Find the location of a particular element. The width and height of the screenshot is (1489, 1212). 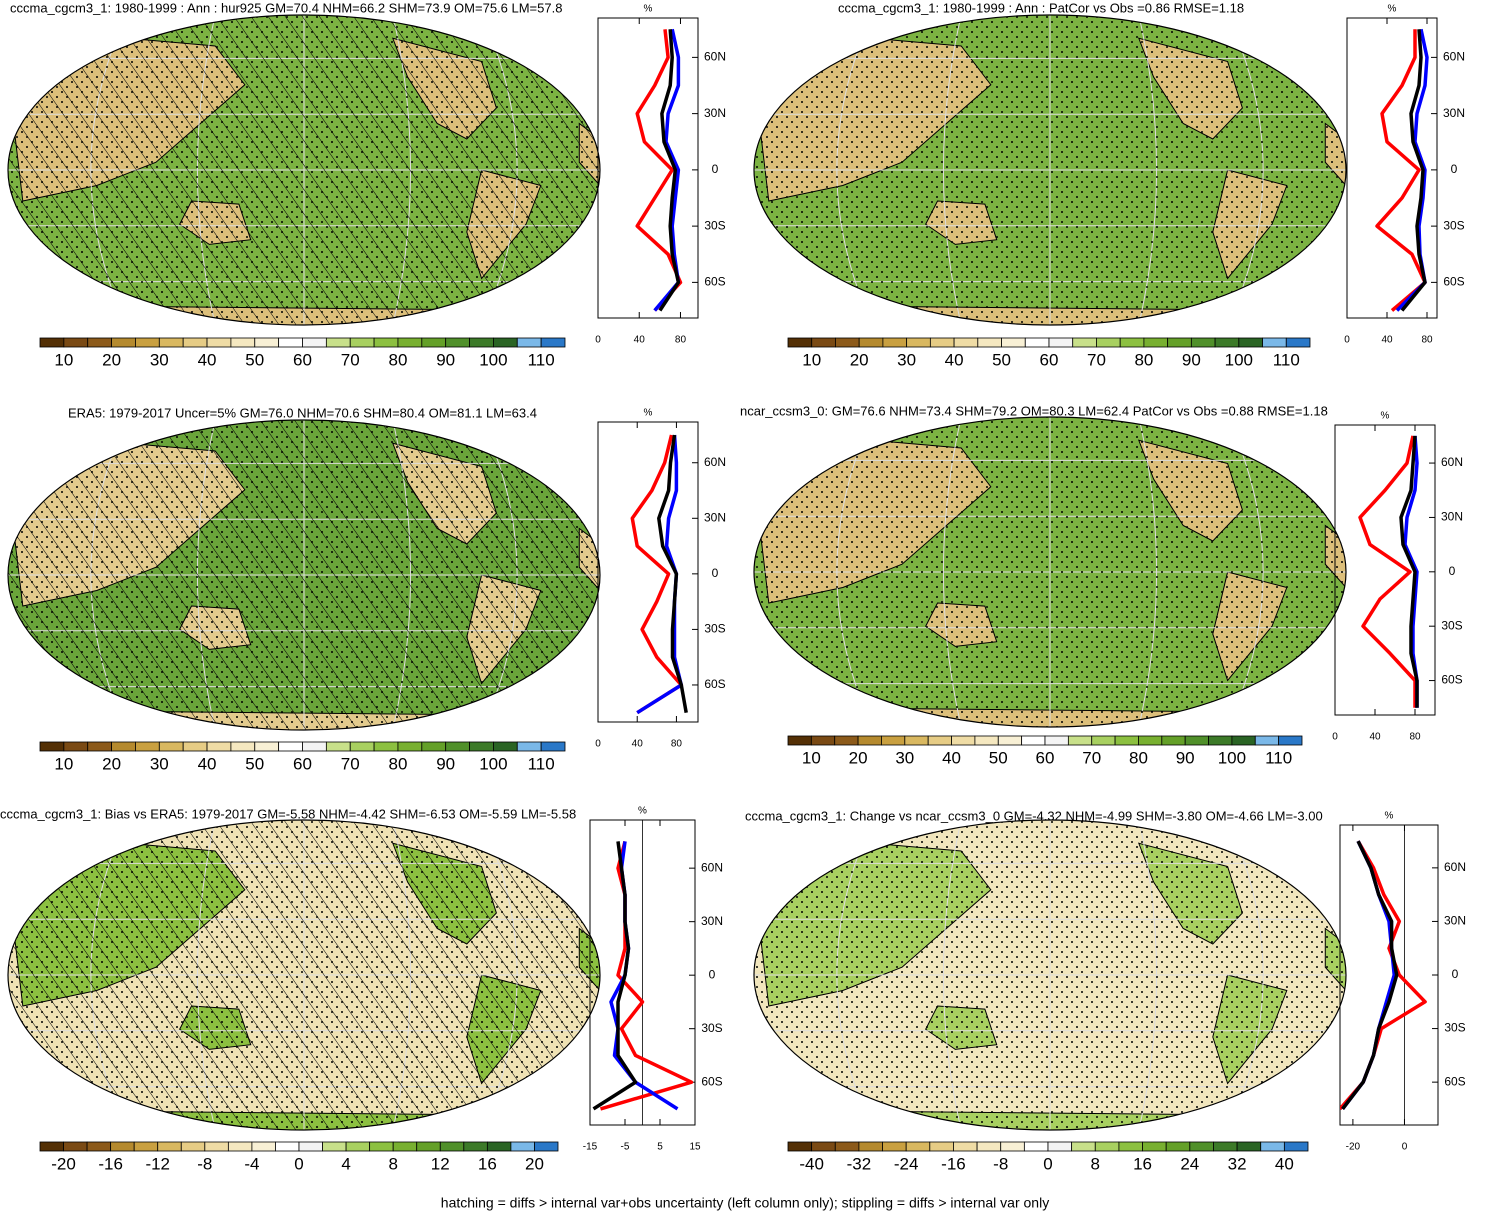

x-tick-label: -5 is located at coordinates (625, 1147).